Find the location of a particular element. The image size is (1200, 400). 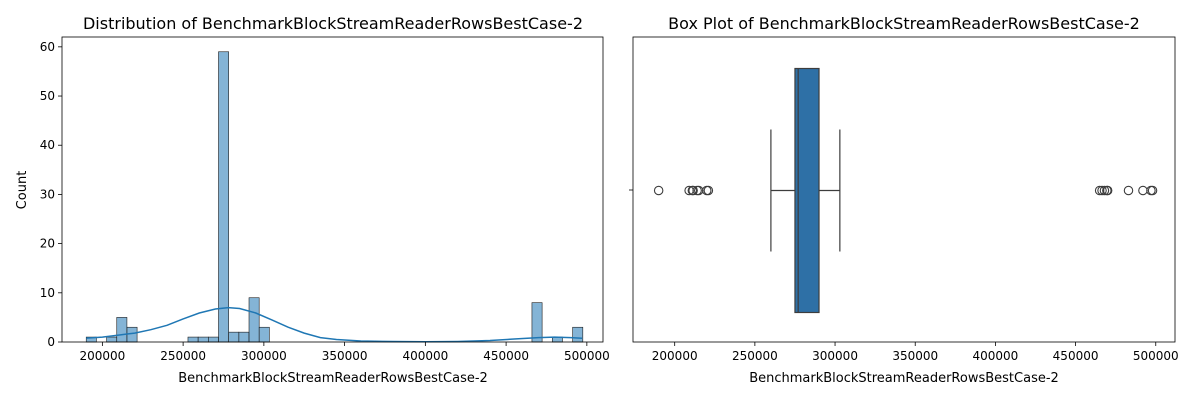

boxplot-x-tick-label: 350000 is located at coordinates (915, 356).